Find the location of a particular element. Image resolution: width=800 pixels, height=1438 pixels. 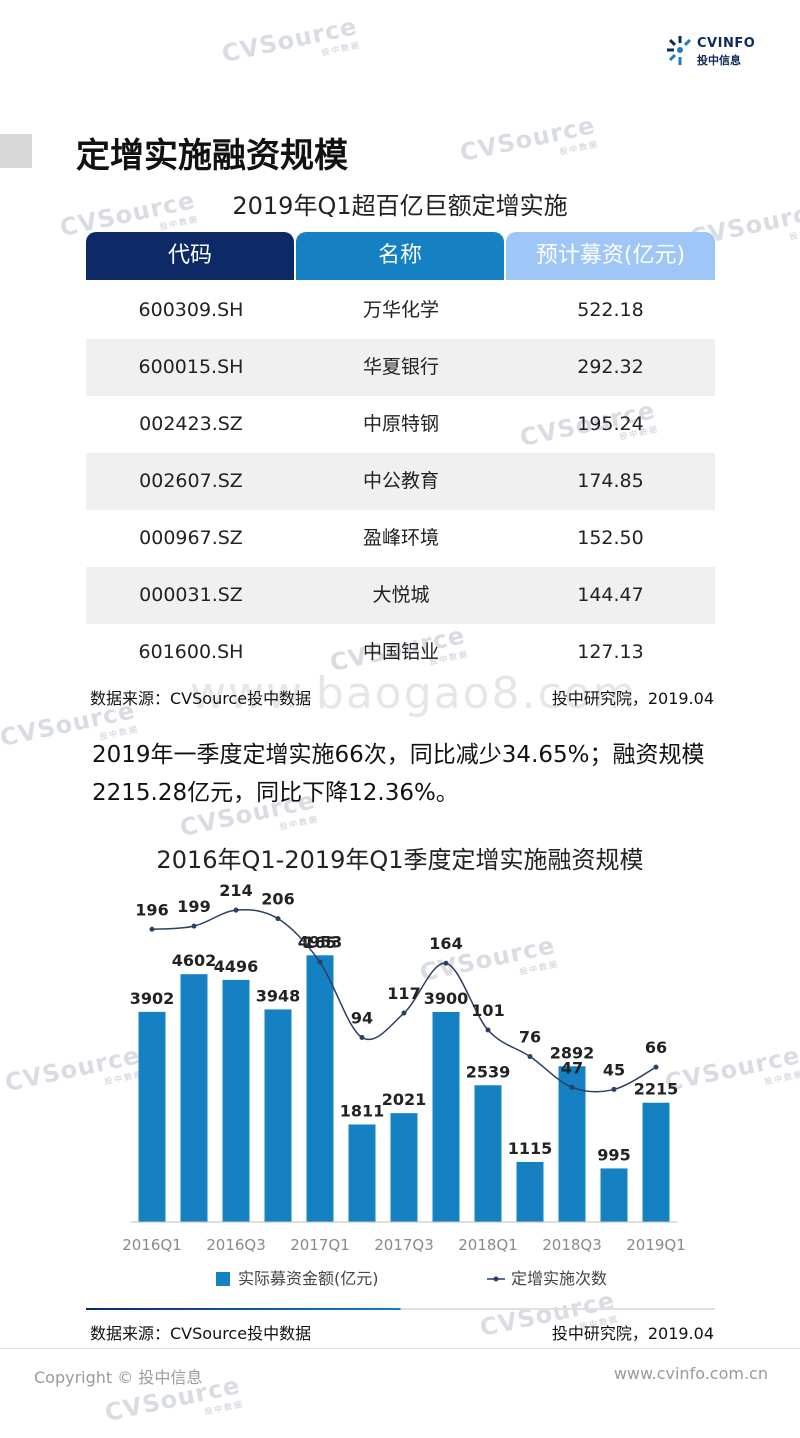

bar-data-label: 995 is located at coordinates (613, 1154).